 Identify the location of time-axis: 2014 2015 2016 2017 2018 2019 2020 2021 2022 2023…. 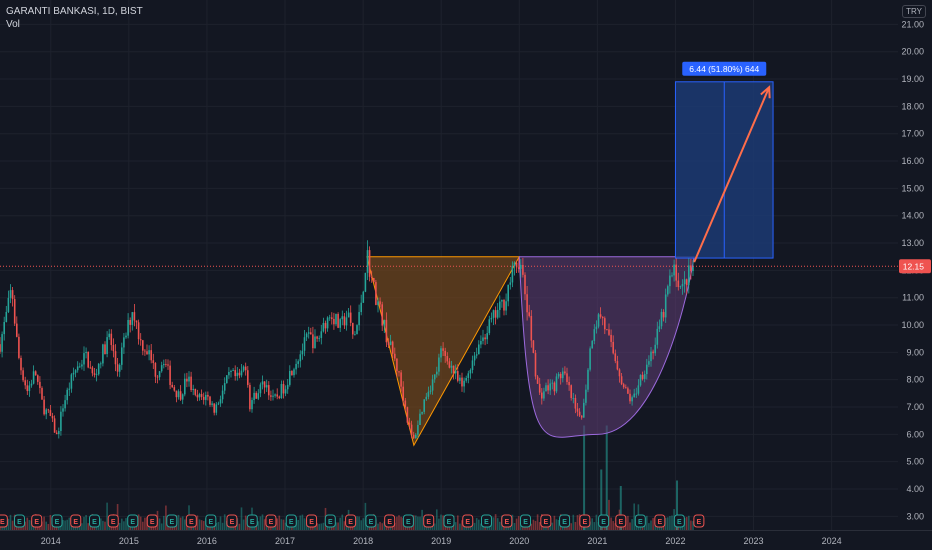
(466, 540).